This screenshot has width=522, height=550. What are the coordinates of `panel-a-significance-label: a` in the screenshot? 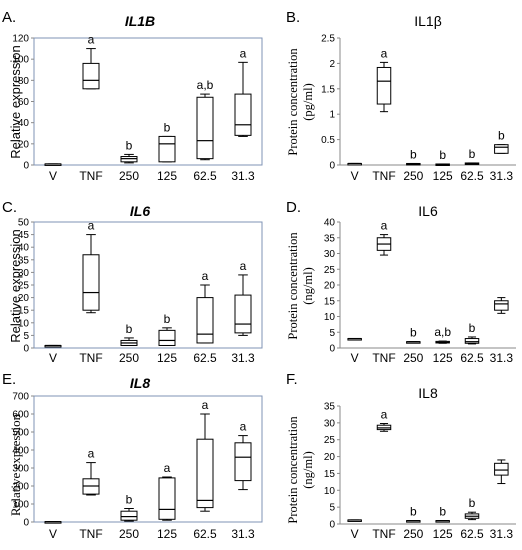 It's located at (91, 40).